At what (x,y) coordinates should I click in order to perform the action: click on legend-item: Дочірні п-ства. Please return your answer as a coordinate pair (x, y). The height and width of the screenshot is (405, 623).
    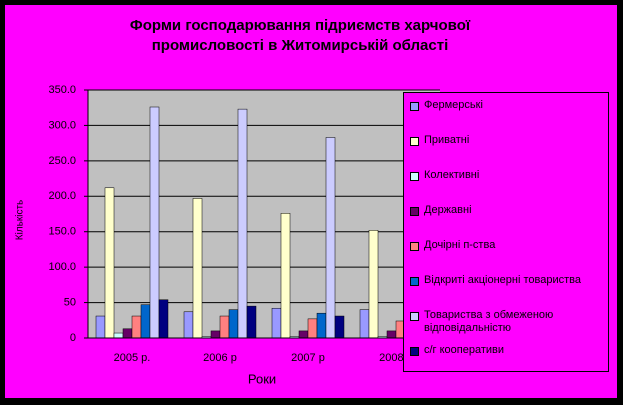
    Looking at the image, I should click on (508, 245).